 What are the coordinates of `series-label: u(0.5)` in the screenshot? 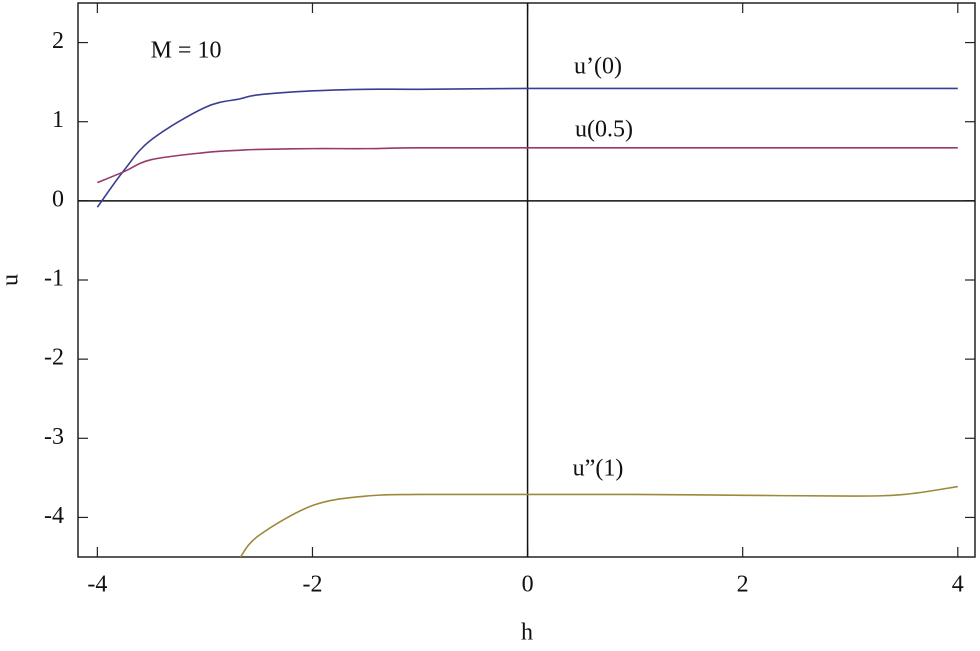 It's located at (604, 130).